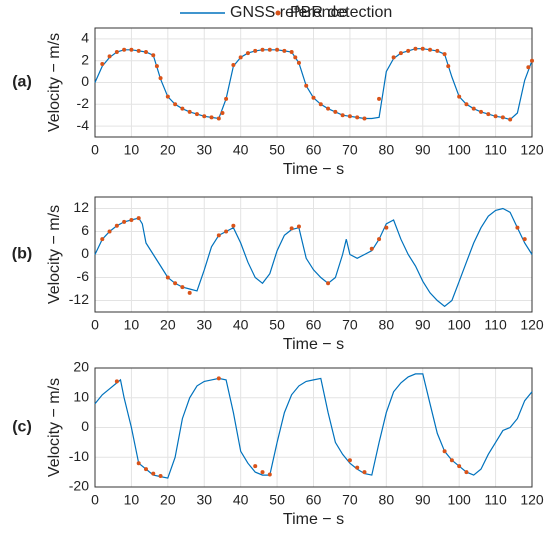 Image resolution: width=550 pixels, height=544 pixels. I want to click on y-tick-label: 20, so click(81, 367).